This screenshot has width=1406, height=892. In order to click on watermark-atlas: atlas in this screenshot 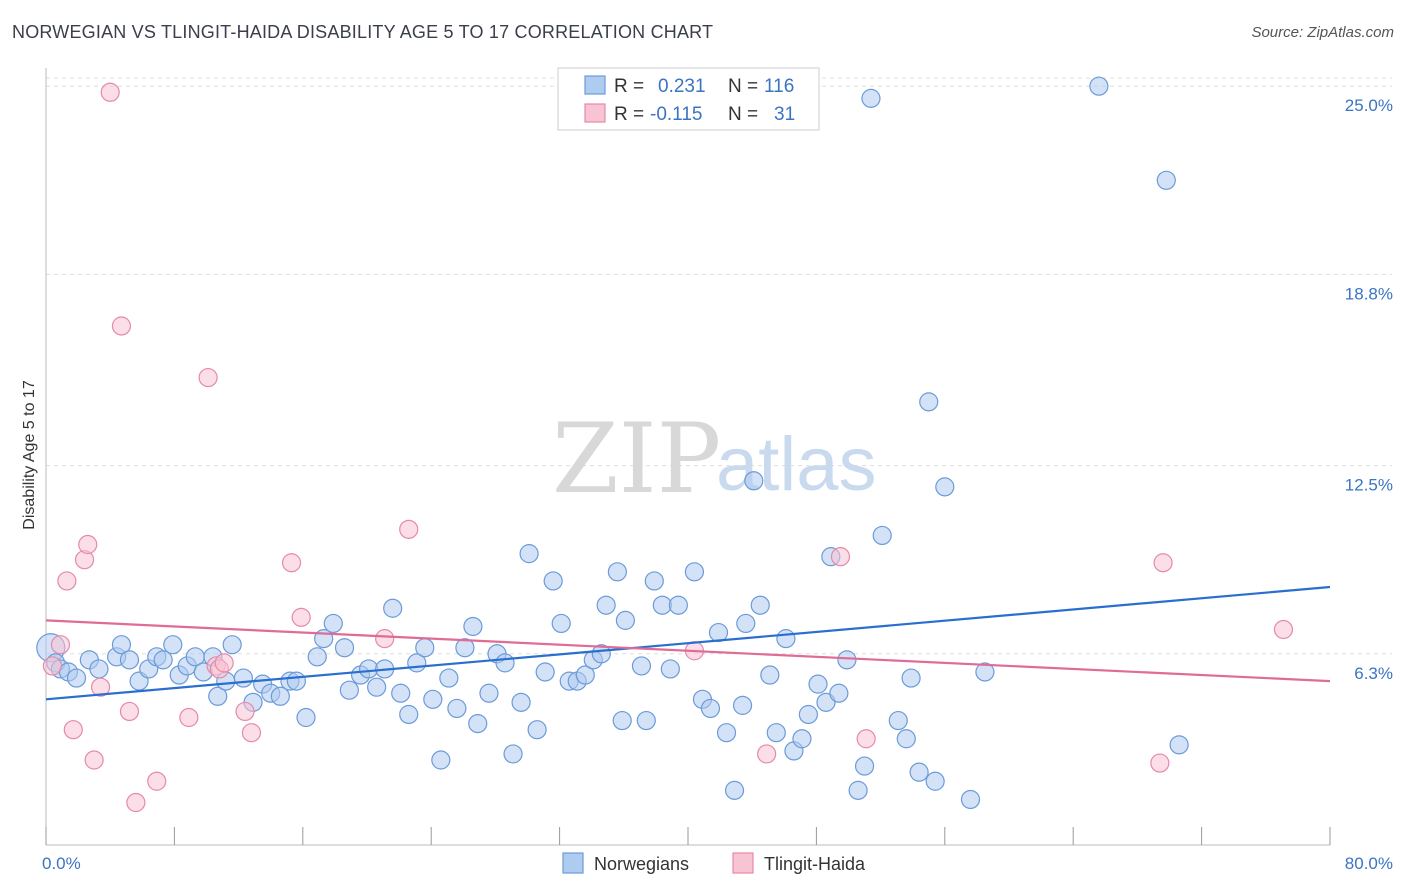, I will do `click(796, 464)`.